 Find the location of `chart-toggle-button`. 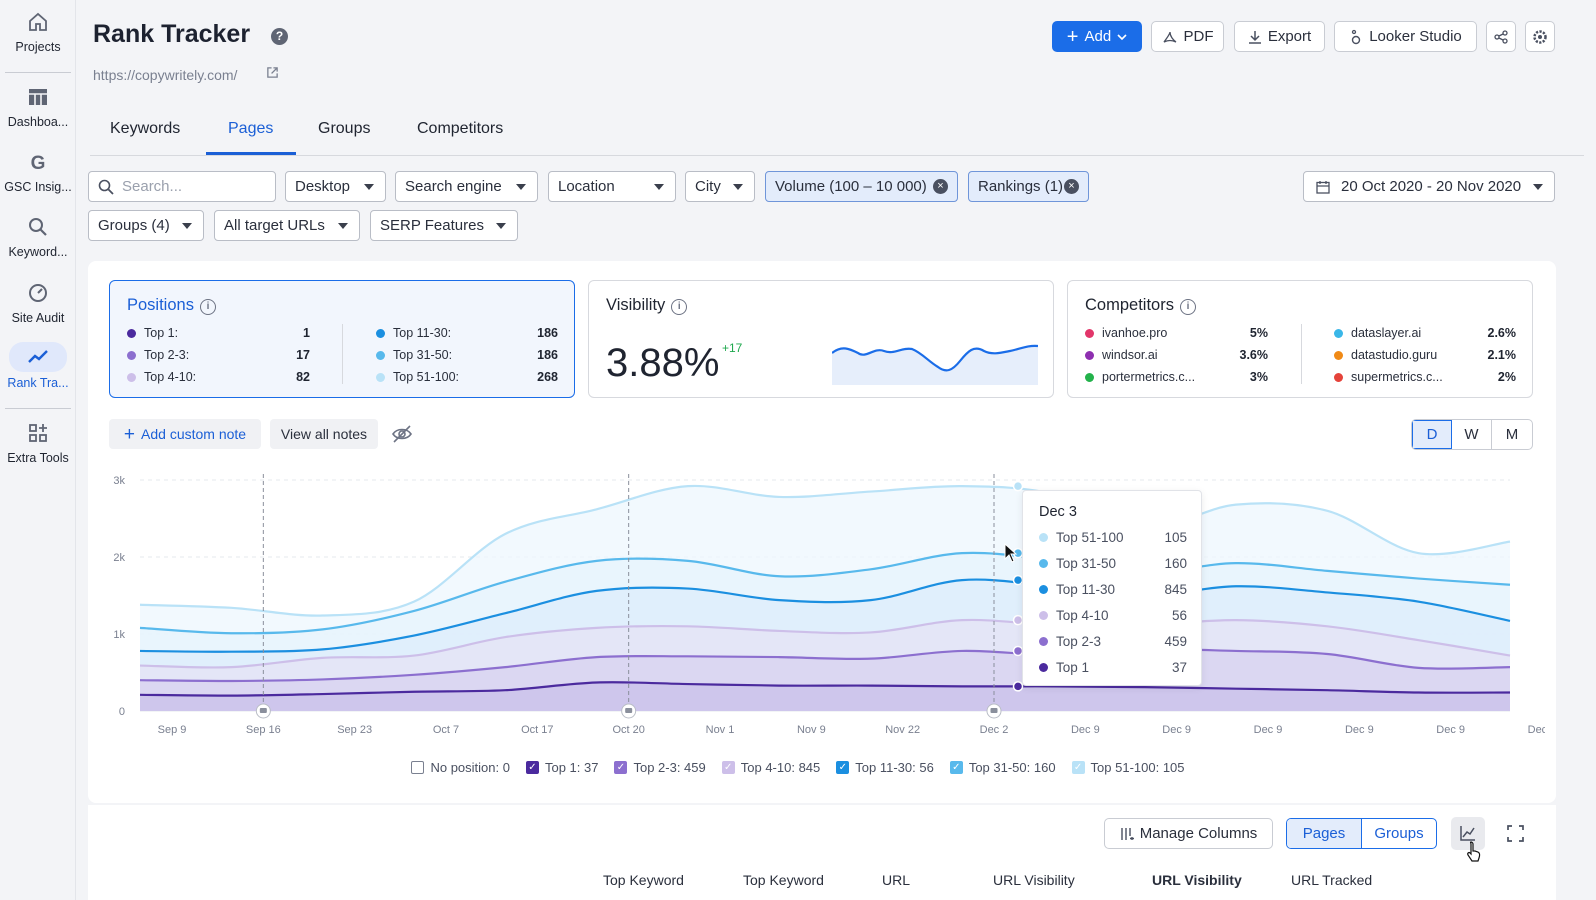

chart-toggle-button is located at coordinates (1468, 833).